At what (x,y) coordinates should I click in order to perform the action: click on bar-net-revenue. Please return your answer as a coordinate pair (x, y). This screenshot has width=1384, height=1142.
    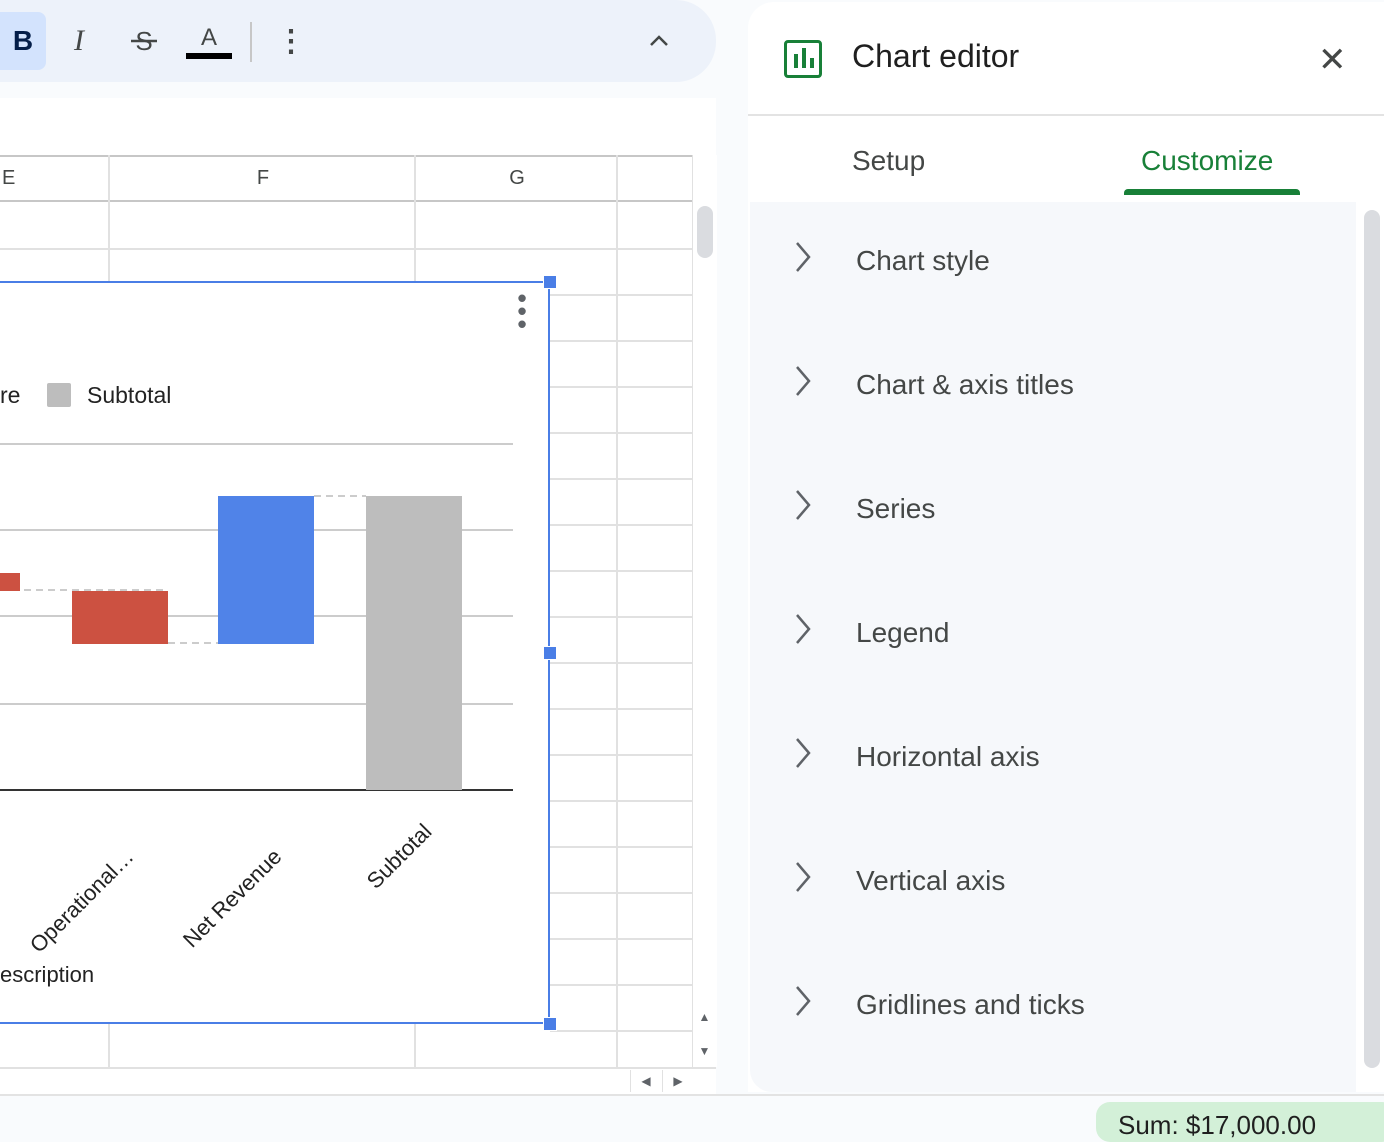
    Looking at the image, I should click on (266, 570).